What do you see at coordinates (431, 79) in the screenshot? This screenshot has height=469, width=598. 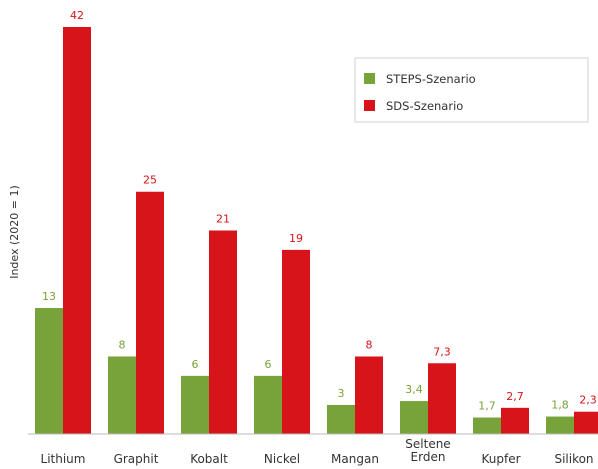 I see `legend-label-steps: STEPS-Szenario` at bounding box center [431, 79].